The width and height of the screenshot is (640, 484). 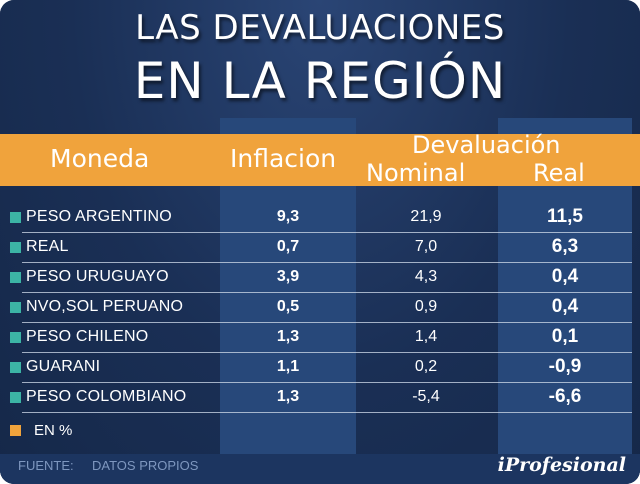 What do you see at coordinates (426, 306) in the screenshot?
I see `row-nominal: 0,9` at bounding box center [426, 306].